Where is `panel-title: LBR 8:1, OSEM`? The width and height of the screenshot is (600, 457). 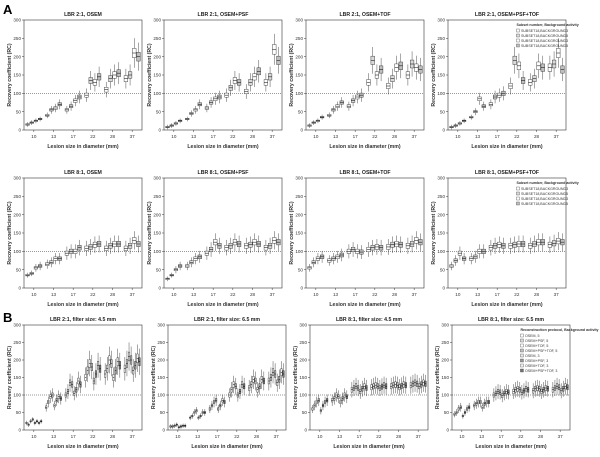
panel-title: LBR 8:1, OSEM is located at coordinates (83, 173).